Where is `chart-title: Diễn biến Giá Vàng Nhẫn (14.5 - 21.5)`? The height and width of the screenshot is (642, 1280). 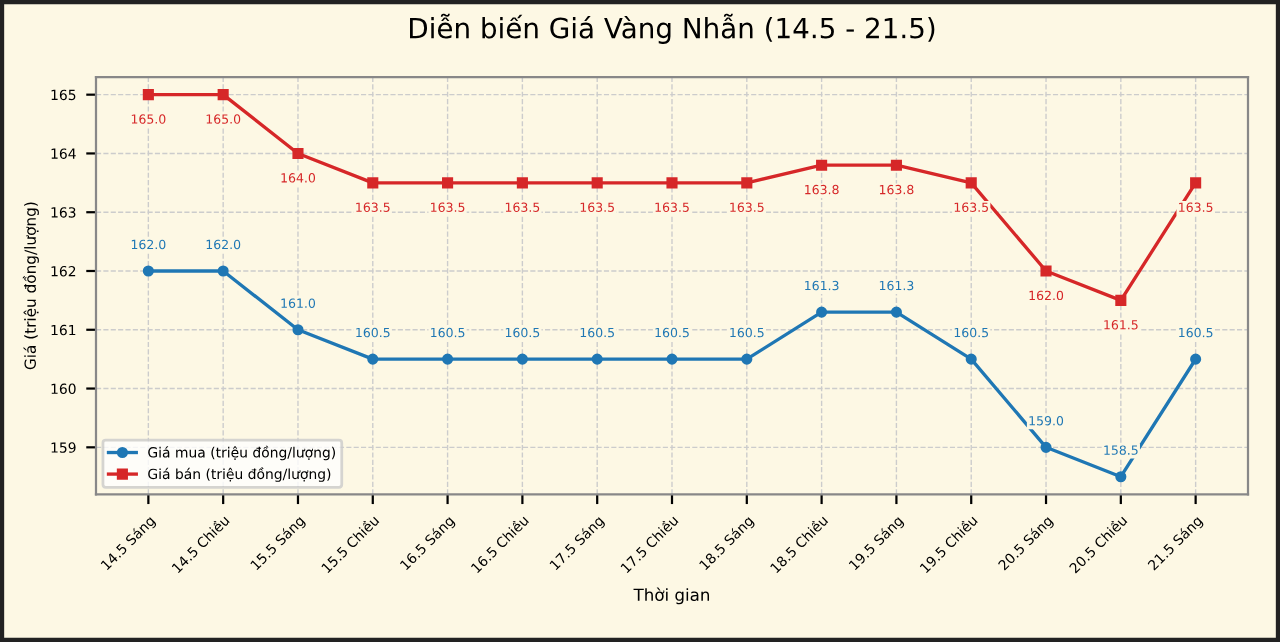 chart-title: Diễn biến Giá Vàng Nhẫn (14.5 - 21.5) is located at coordinates (672, 28).